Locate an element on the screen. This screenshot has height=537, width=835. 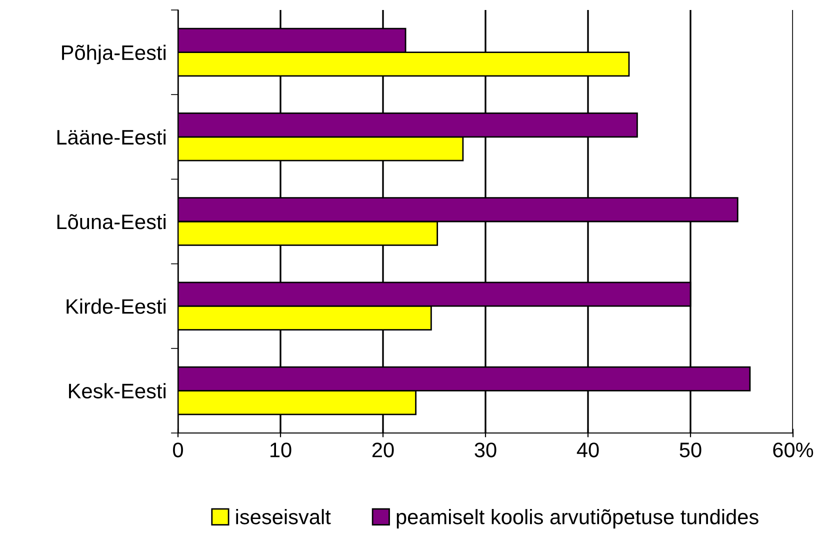
legend-label: iseseisvalt is located at coordinates (283, 516).